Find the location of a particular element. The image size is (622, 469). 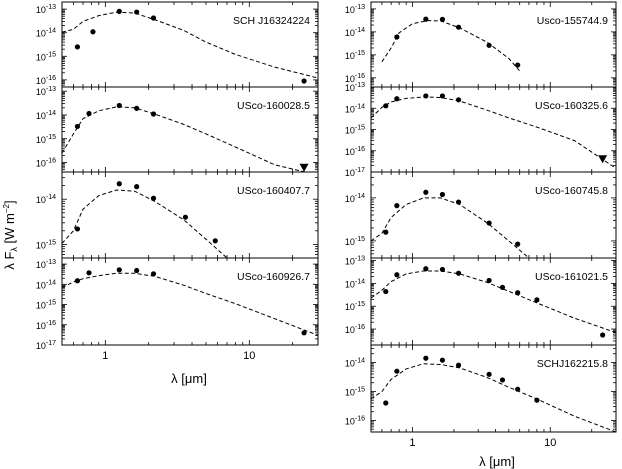

panel-title: USco-160325.6 is located at coordinates (571, 106).